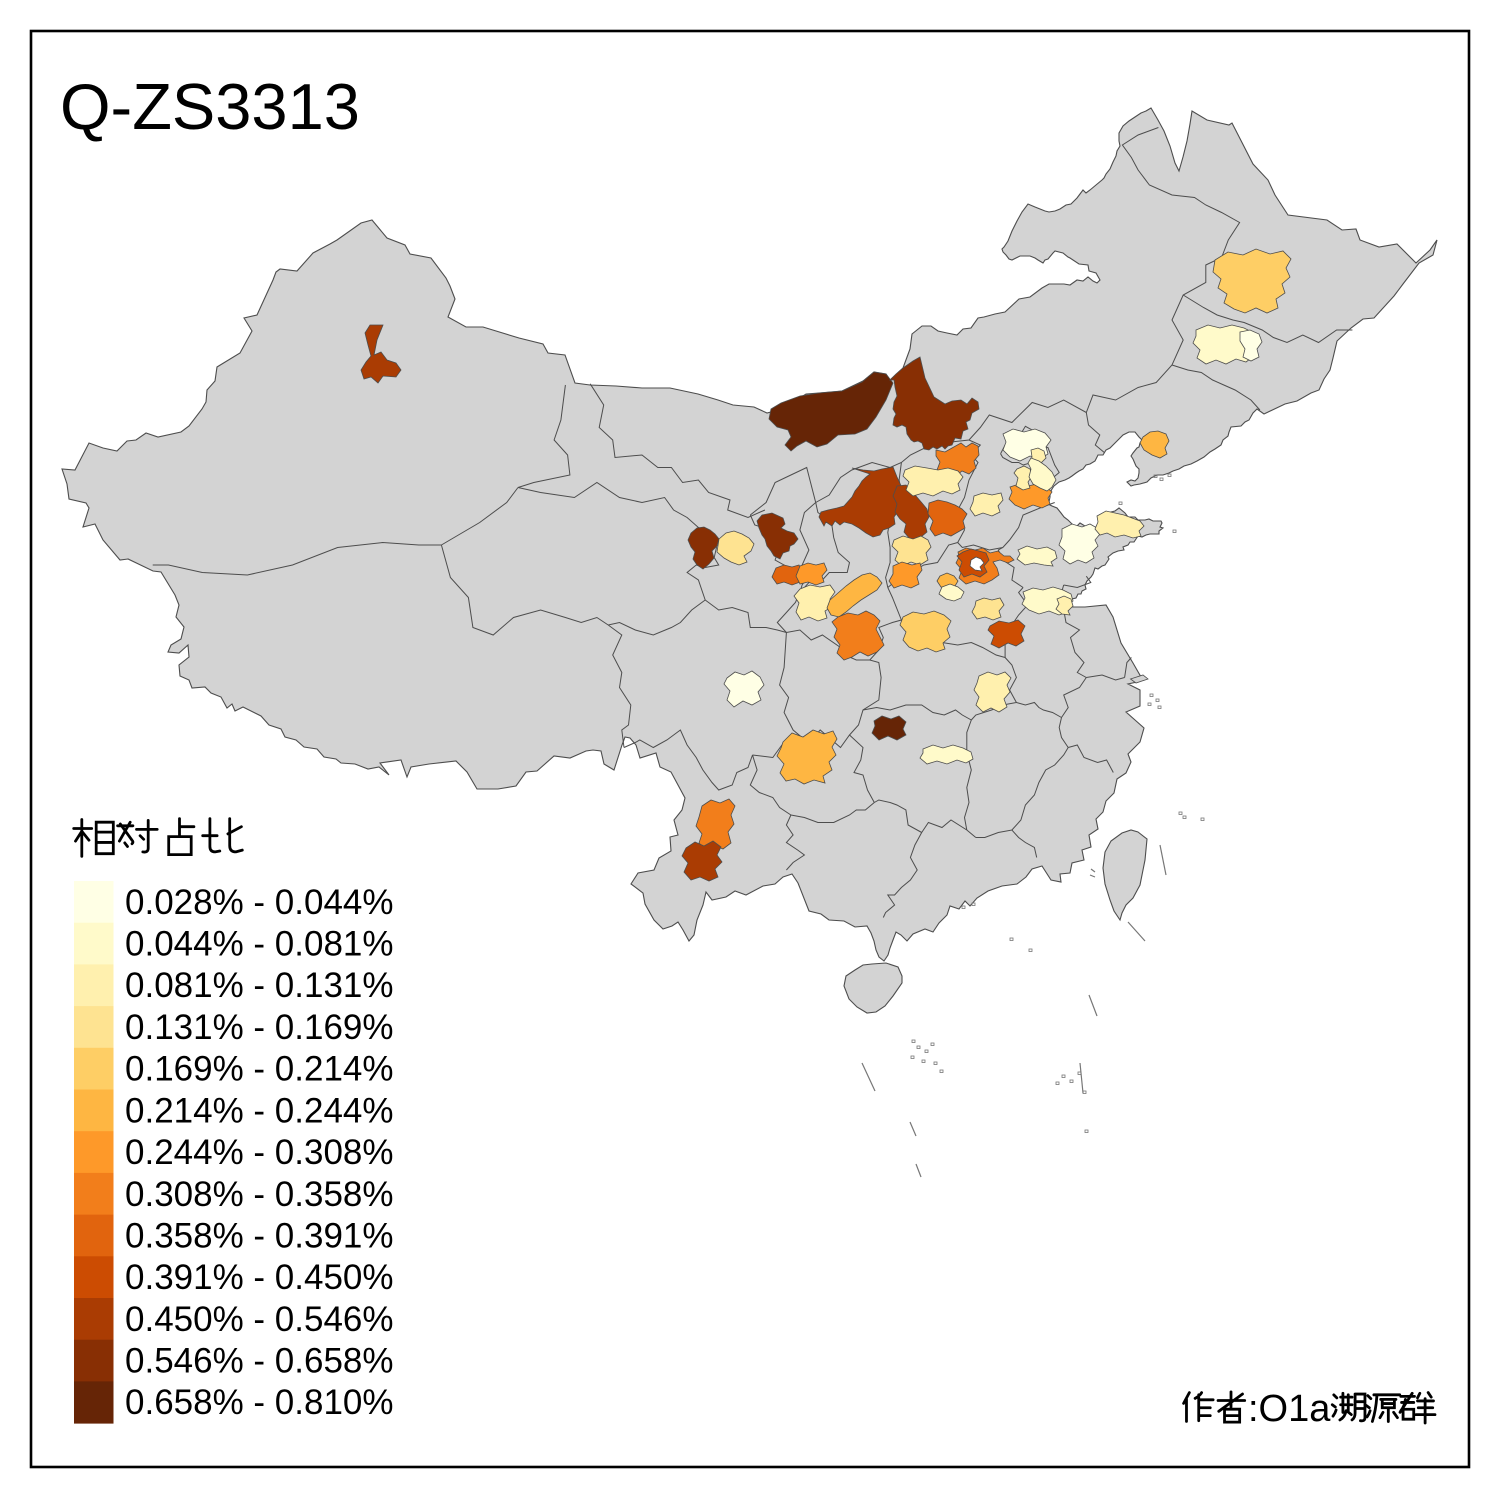 This screenshot has height=1500, width=1500. I want to click on svg-text: 0.028% - 0.044%, so click(259, 902).